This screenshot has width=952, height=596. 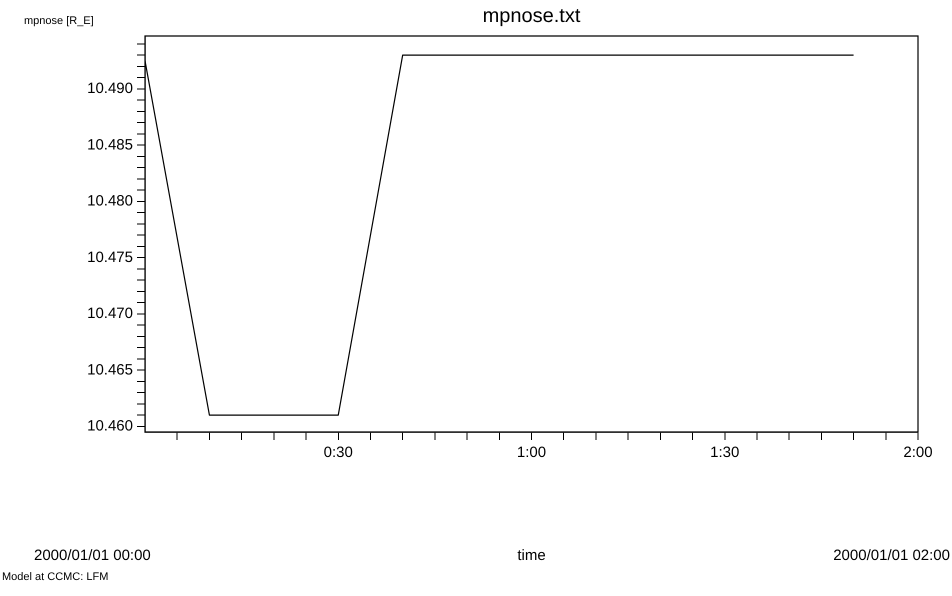 I want to click on chart-title: mpnose.txt, so click(x=531, y=16).